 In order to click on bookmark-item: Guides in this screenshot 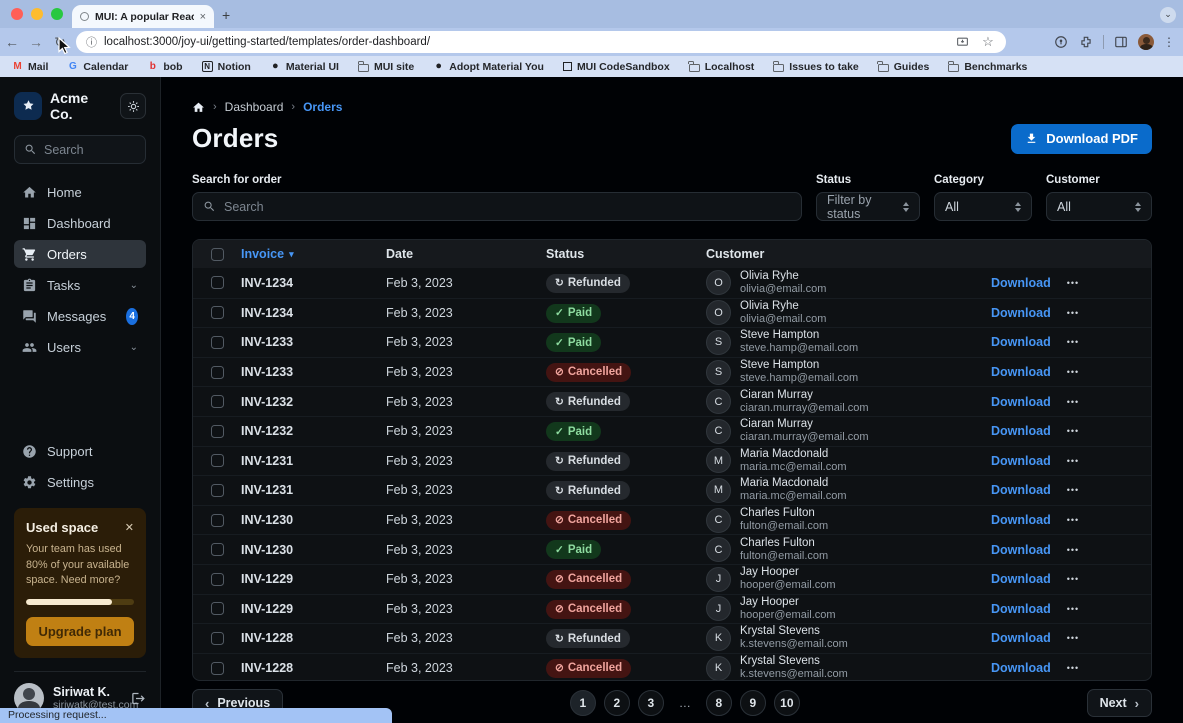, I will do `click(903, 67)`.